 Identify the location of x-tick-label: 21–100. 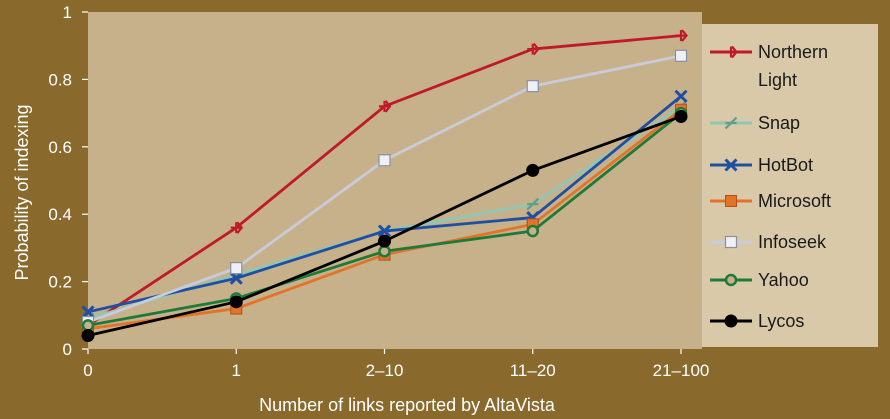
(681, 370).